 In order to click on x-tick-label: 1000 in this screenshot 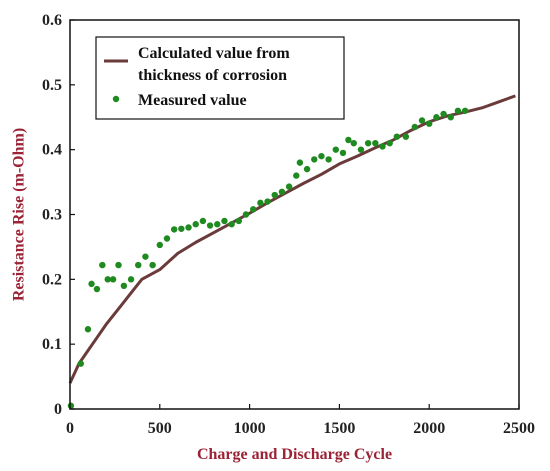, I will do `click(250, 428)`.